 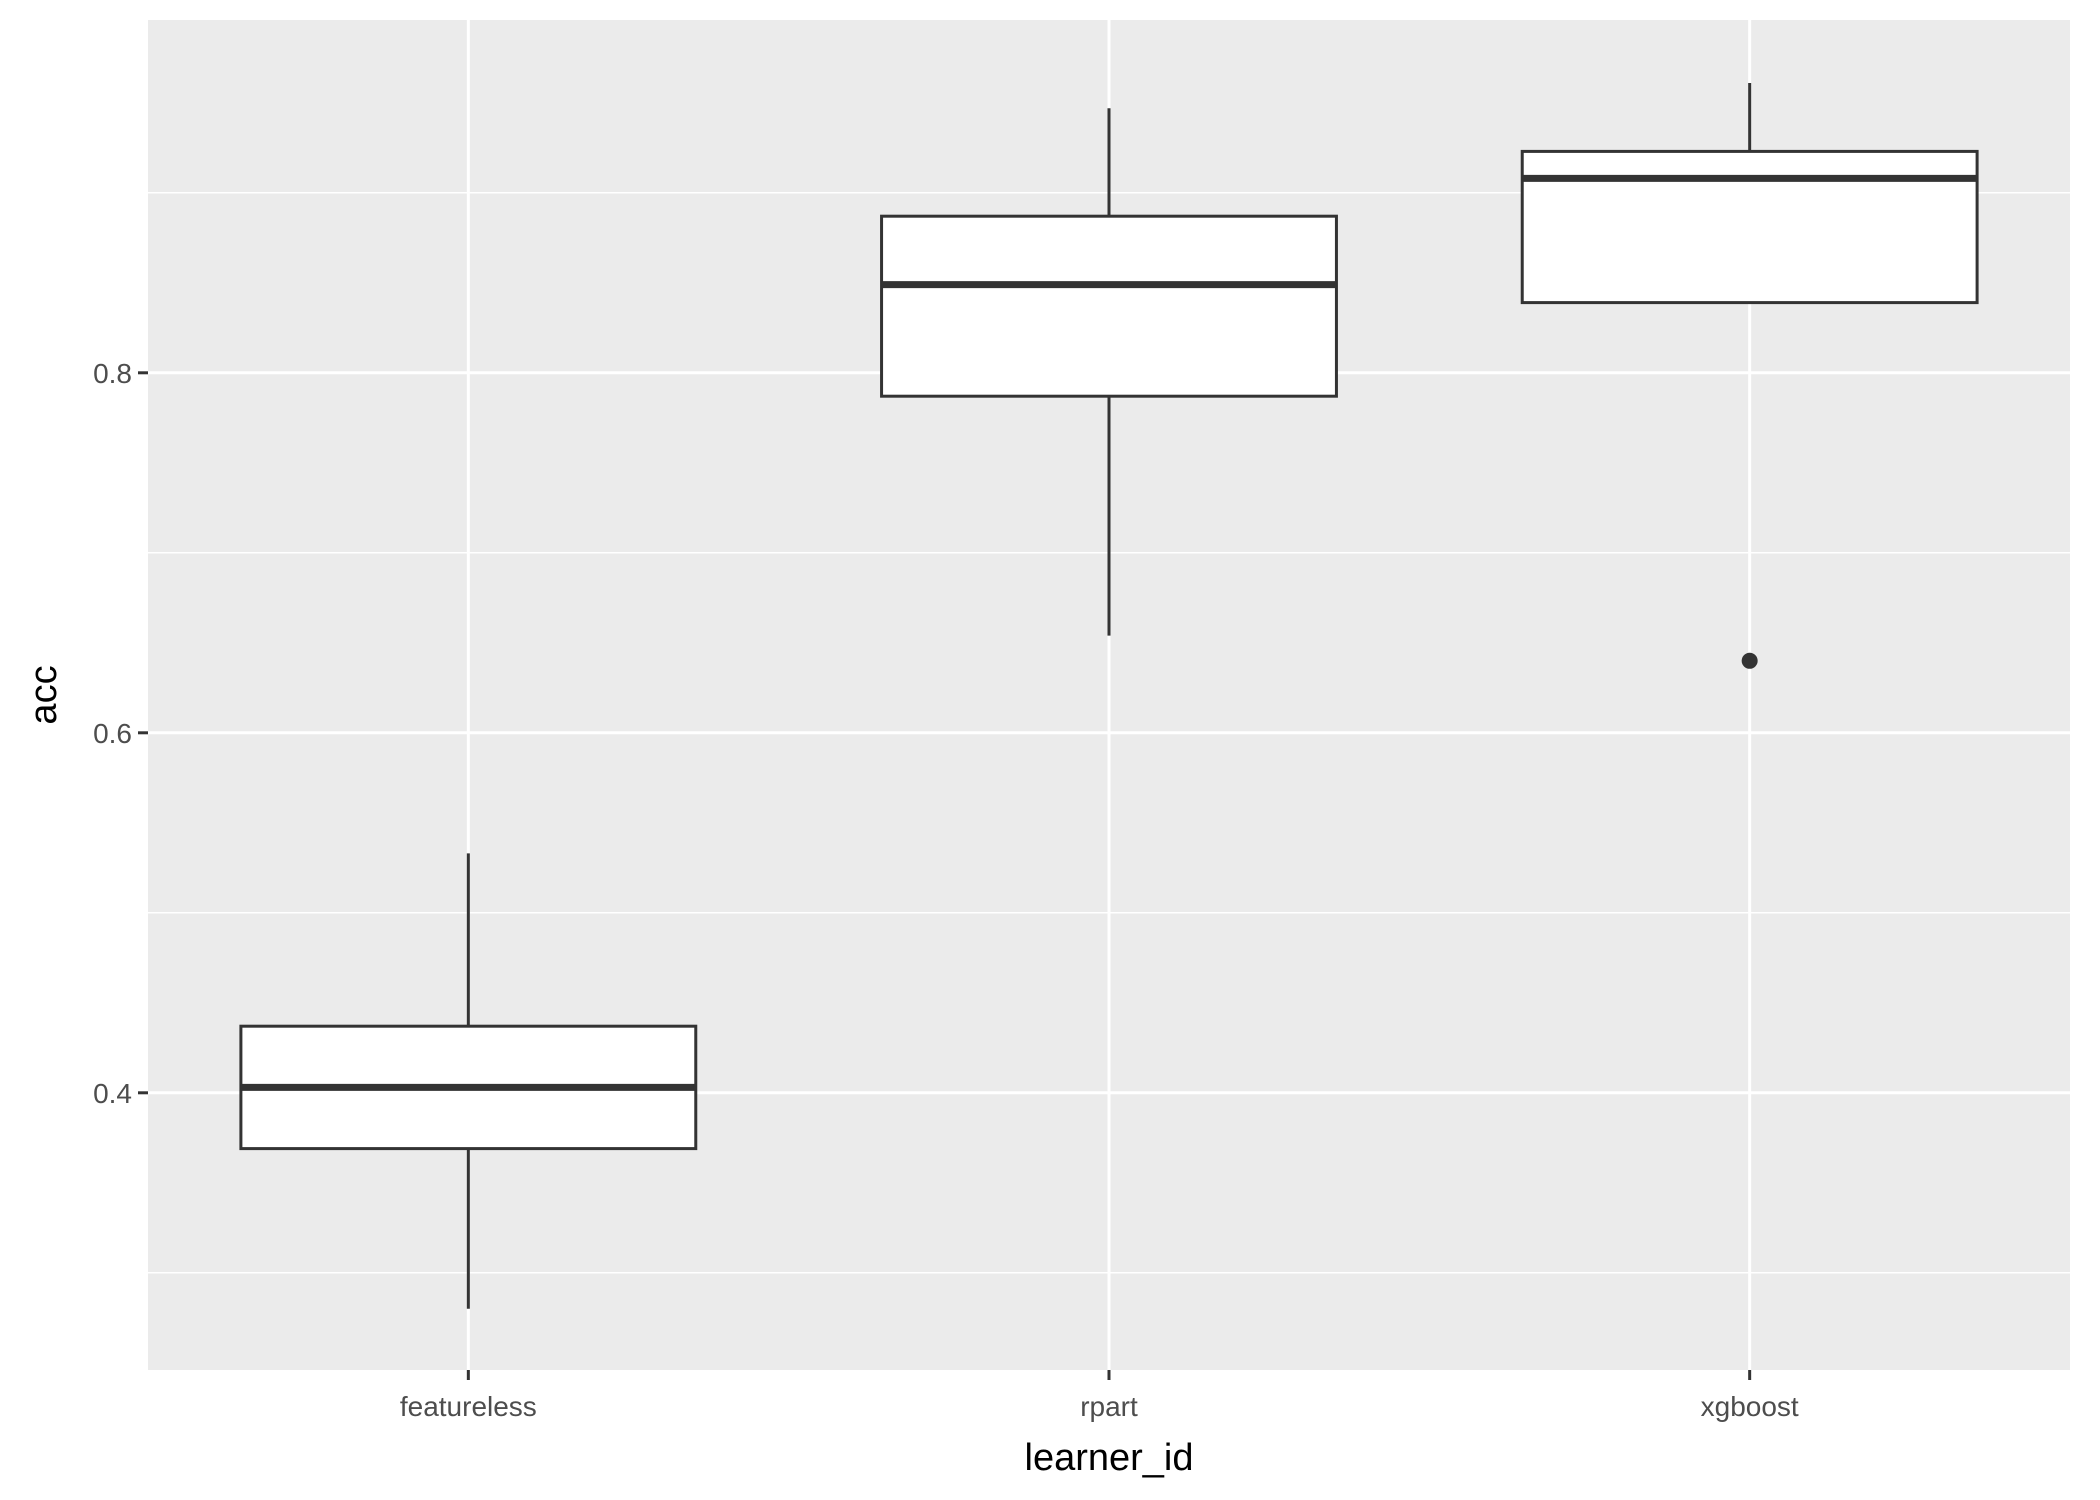 What do you see at coordinates (112, 373) in the screenshot?
I see `y-tick-label: 0.8` at bounding box center [112, 373].